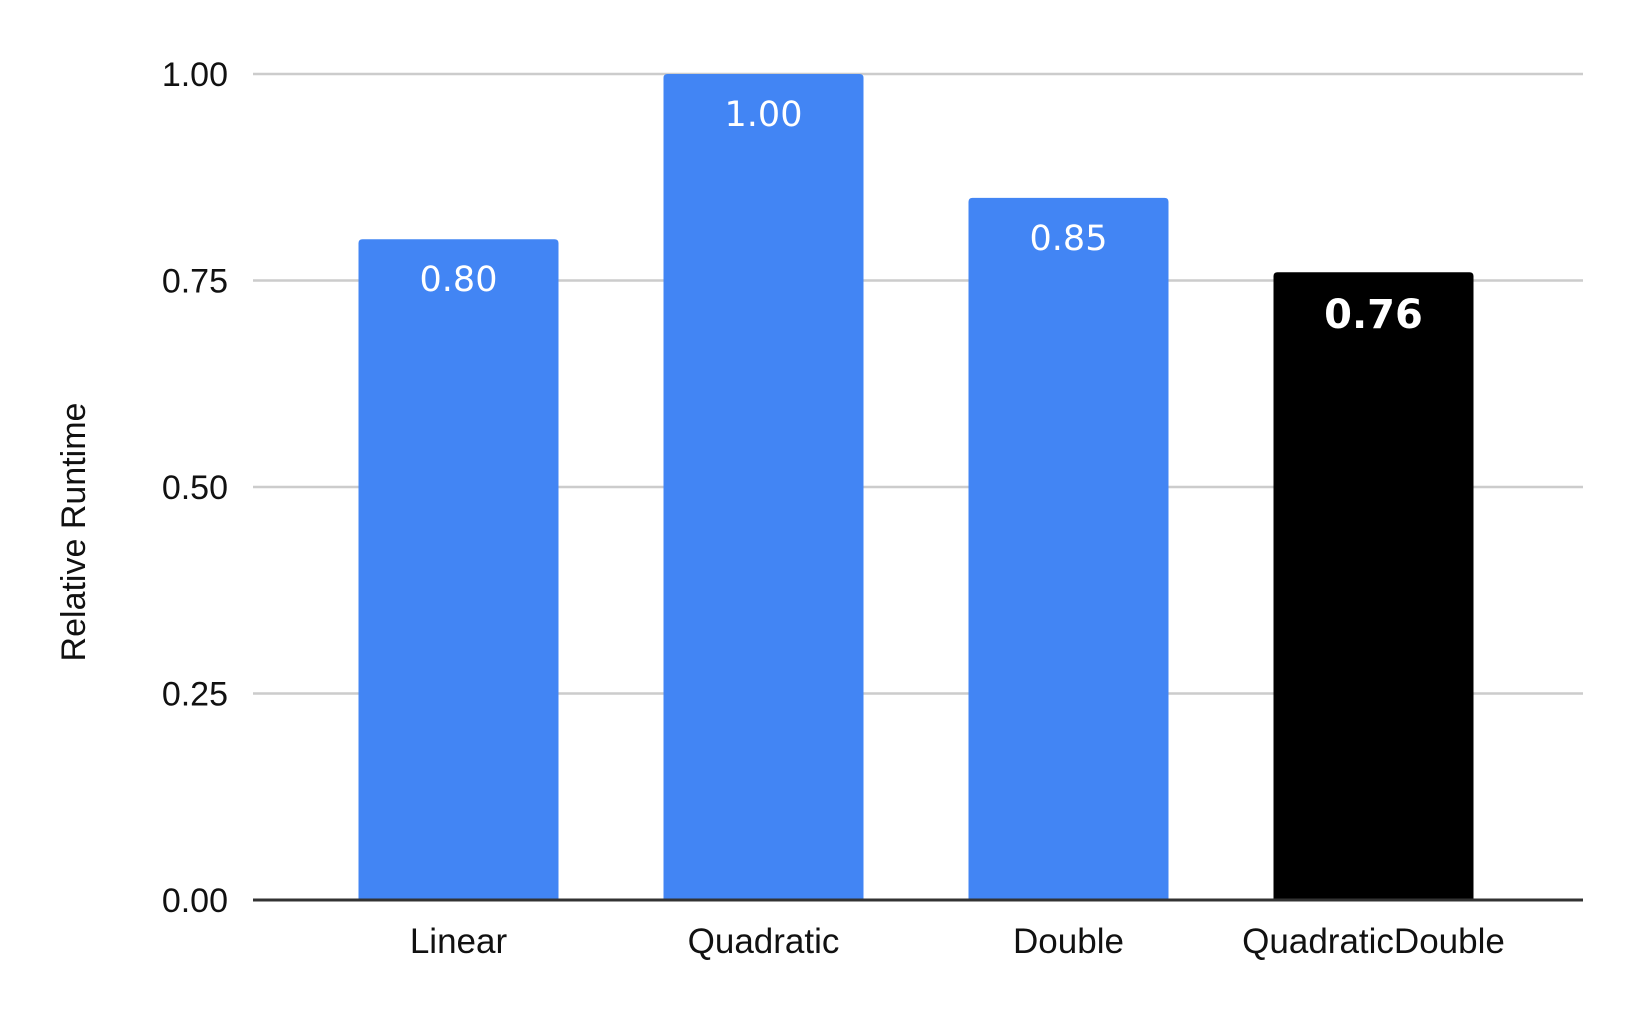  I want to click on y-axis-title: Relative Runtime, so click(74, 532).